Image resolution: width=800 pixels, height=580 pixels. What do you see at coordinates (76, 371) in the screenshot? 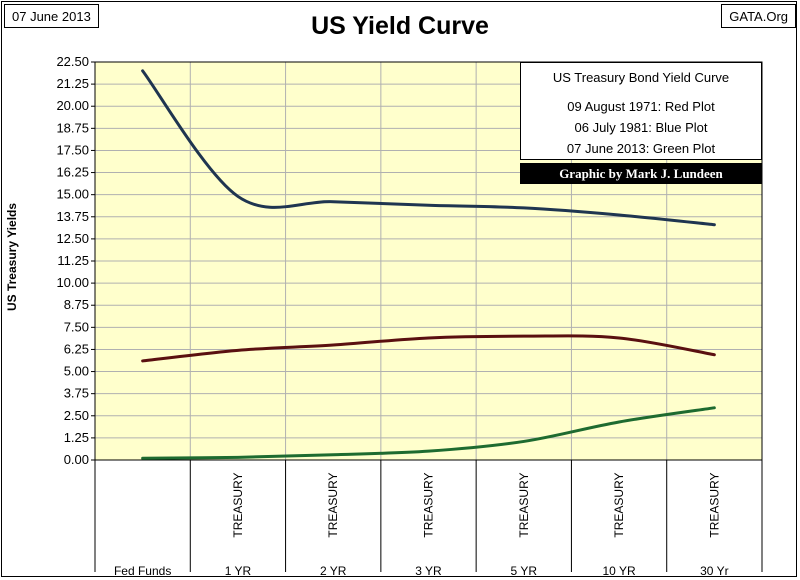
I see `y-tick-label: 5.00` at bounding box center [76, 371].